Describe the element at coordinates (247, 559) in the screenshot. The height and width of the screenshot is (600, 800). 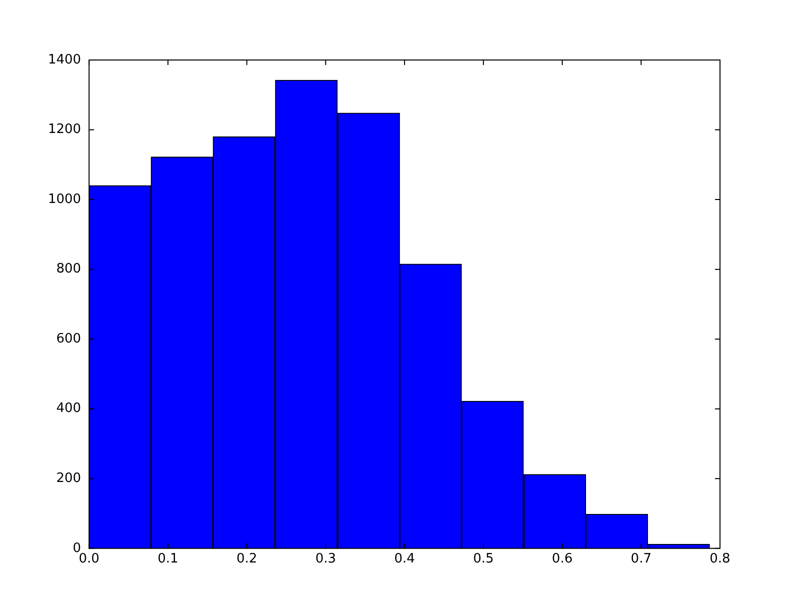
I see `x-tick-label: 0.2` at that location.